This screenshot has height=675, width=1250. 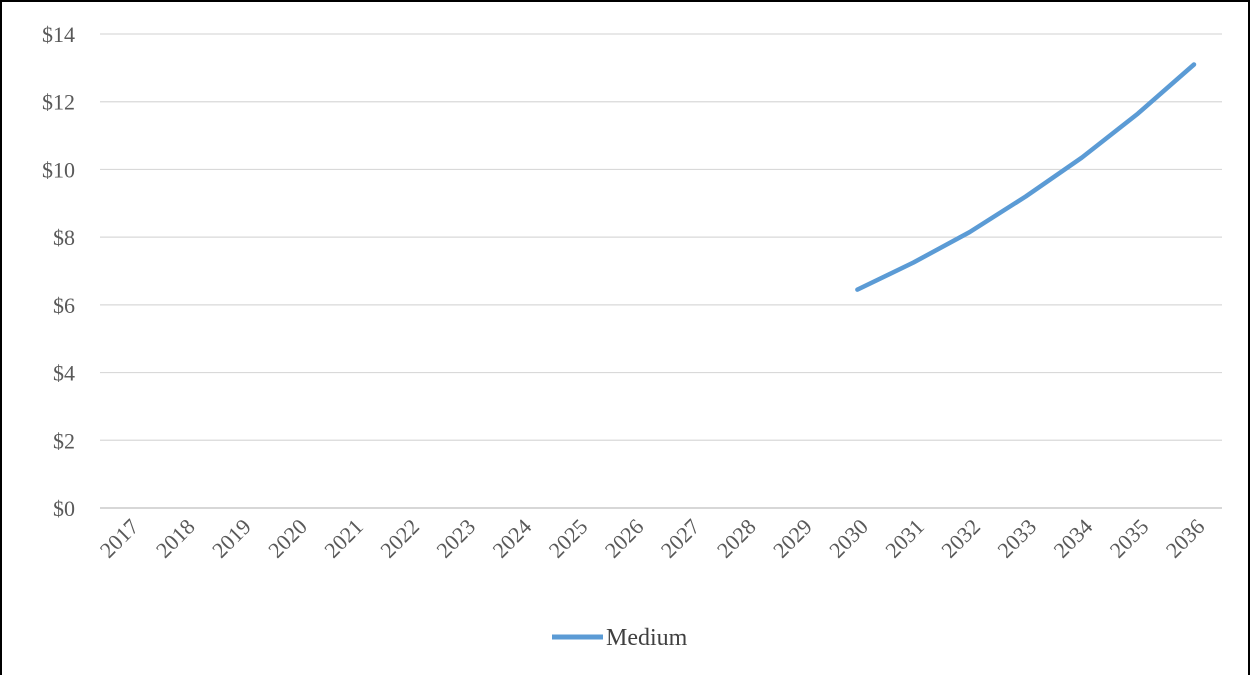 What do you see at coordinates (58, 34) in the screenshot?
I see `y-tick-label: $14` at bounding box center [58, 34].